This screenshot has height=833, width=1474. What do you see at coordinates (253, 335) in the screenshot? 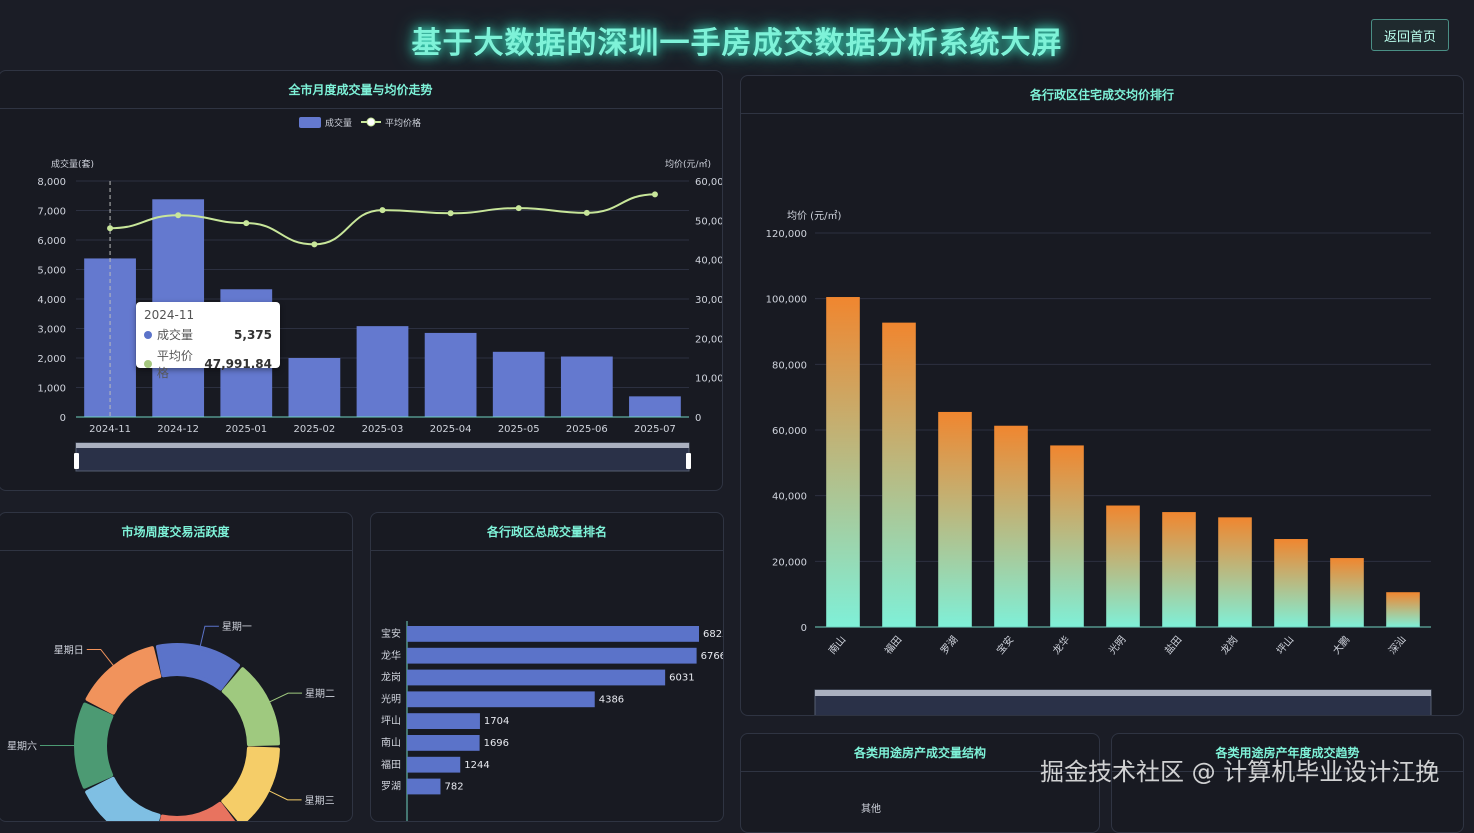
I see `tooltip-value: 5,375` at bounding box center [253, 335].